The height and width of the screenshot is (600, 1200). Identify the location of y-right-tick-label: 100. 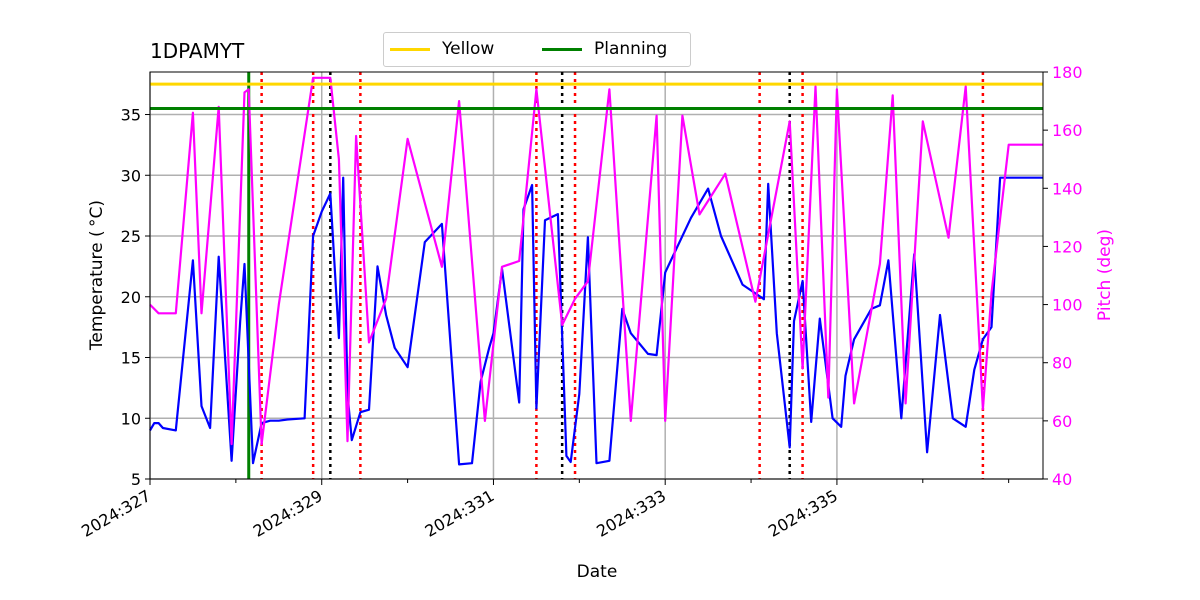
(1067, 305).